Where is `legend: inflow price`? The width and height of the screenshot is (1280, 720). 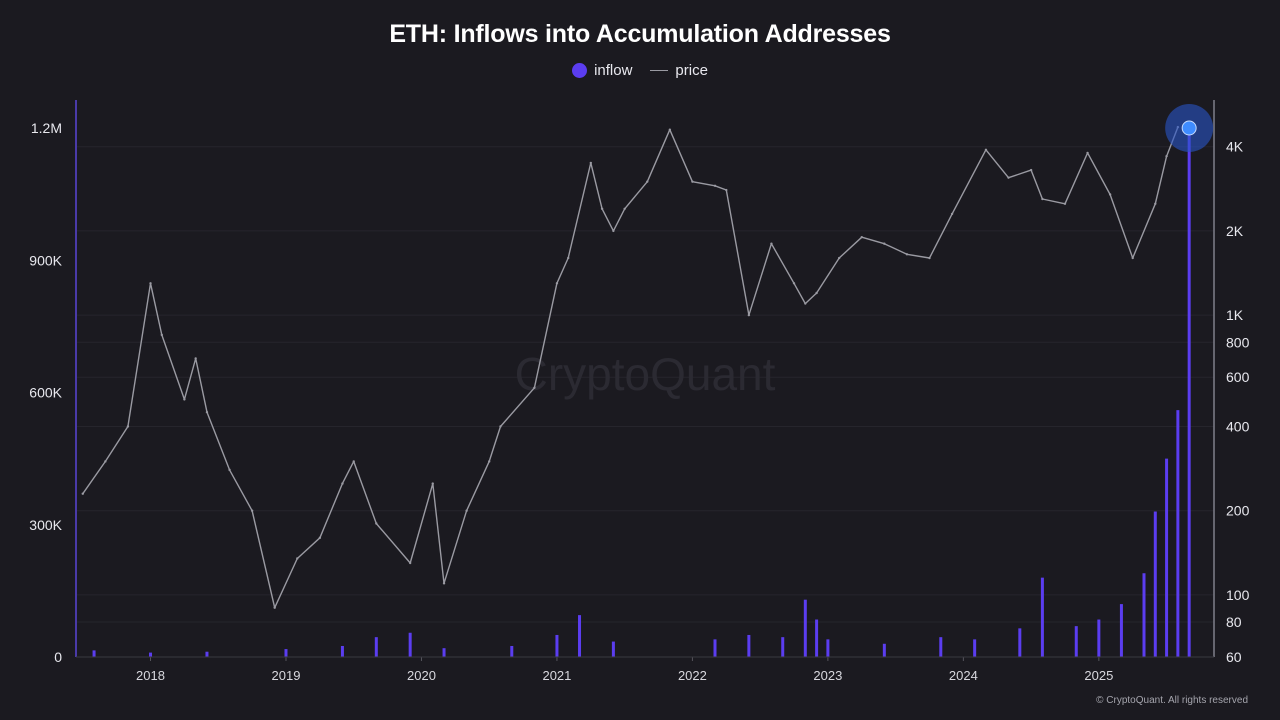
legend: inflow price is located at coordinates (640, 70).